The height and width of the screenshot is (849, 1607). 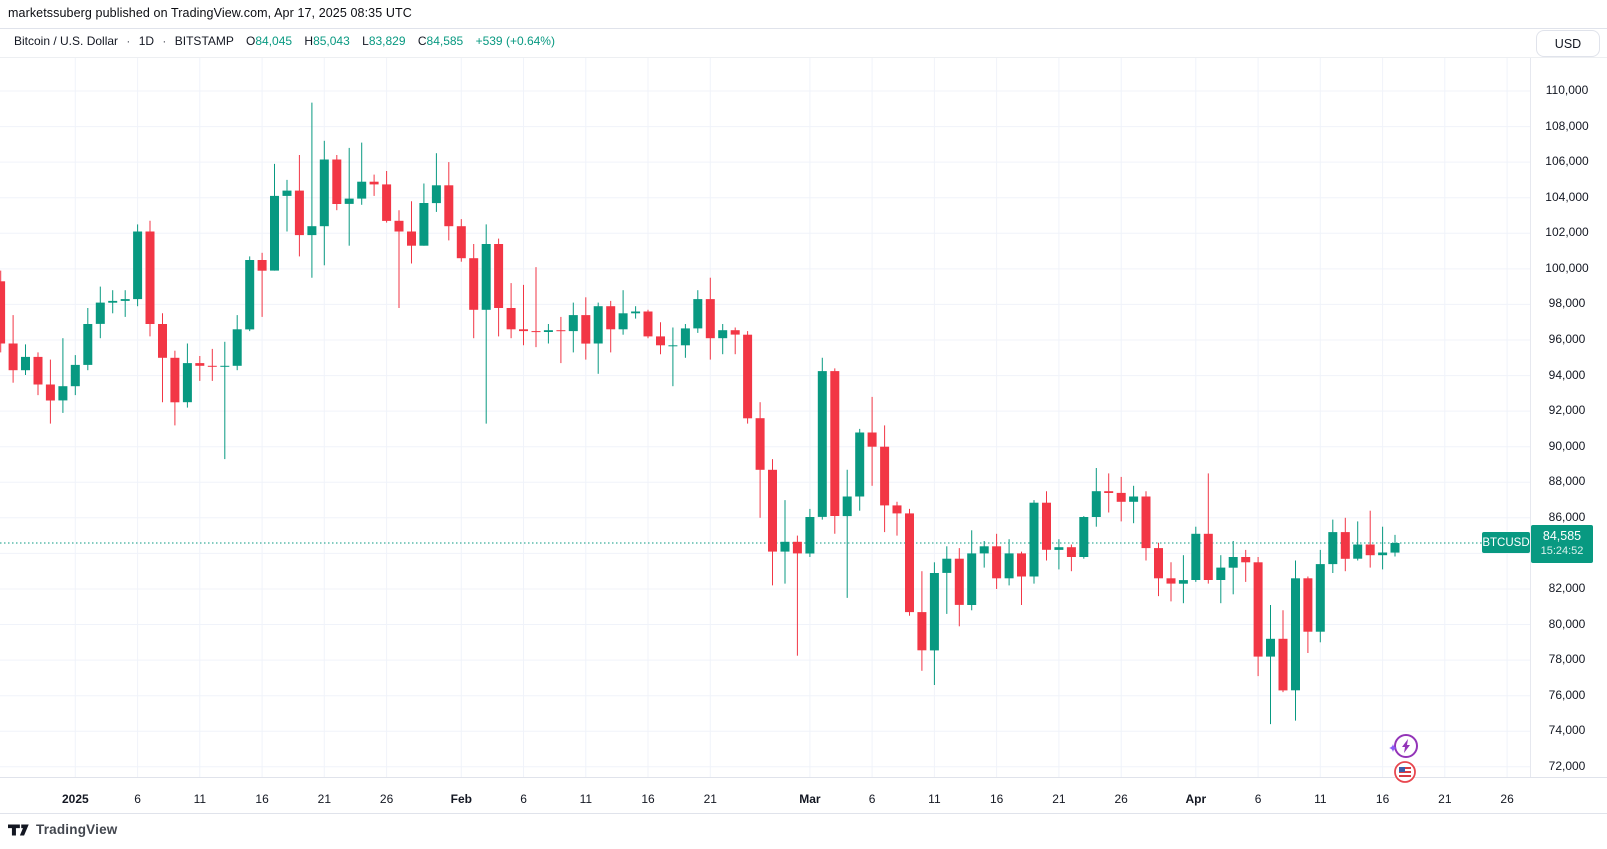 What do you see at coordinates (1567, 623) in the screenshot?
I see `price-axis-label: 80,000` at bounding box center [1567, 623].